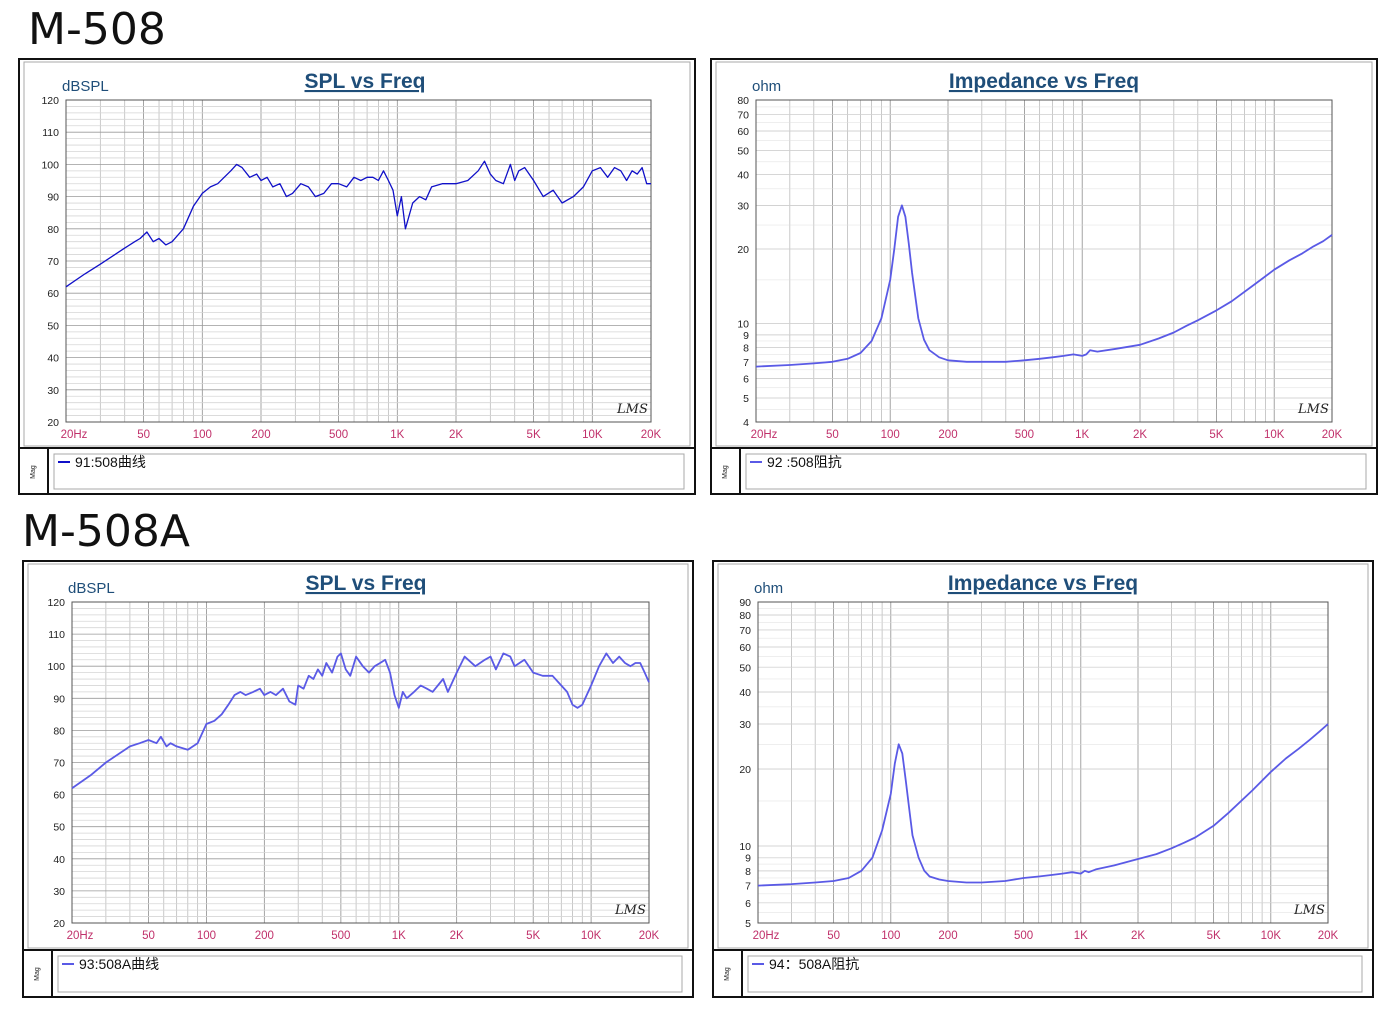 The height and width of the screenshot is (1014, 1400). Describe the element at coordinates (814, 964) in the screenshot. I see `legend-entry: 94：508A阻抗` at that location.